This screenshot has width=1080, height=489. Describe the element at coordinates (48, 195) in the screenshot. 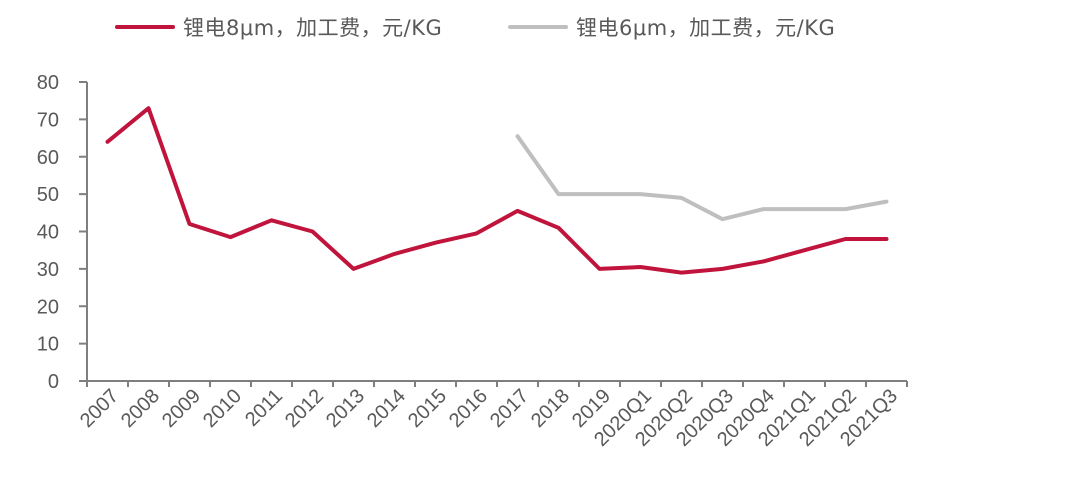

I see `y-tick-label: 50` at that location.